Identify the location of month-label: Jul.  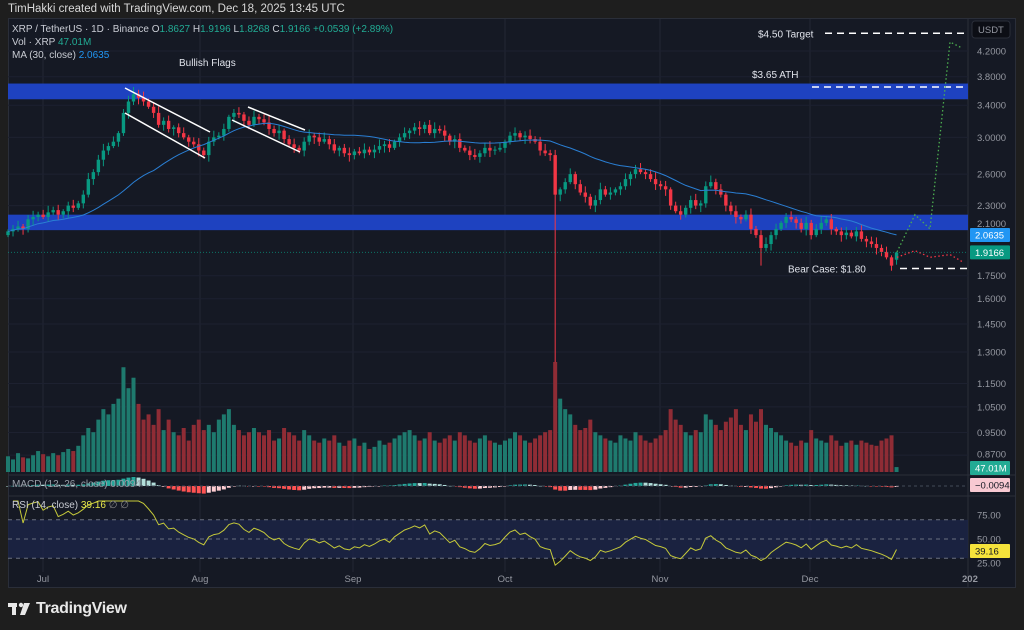
(43, 579).